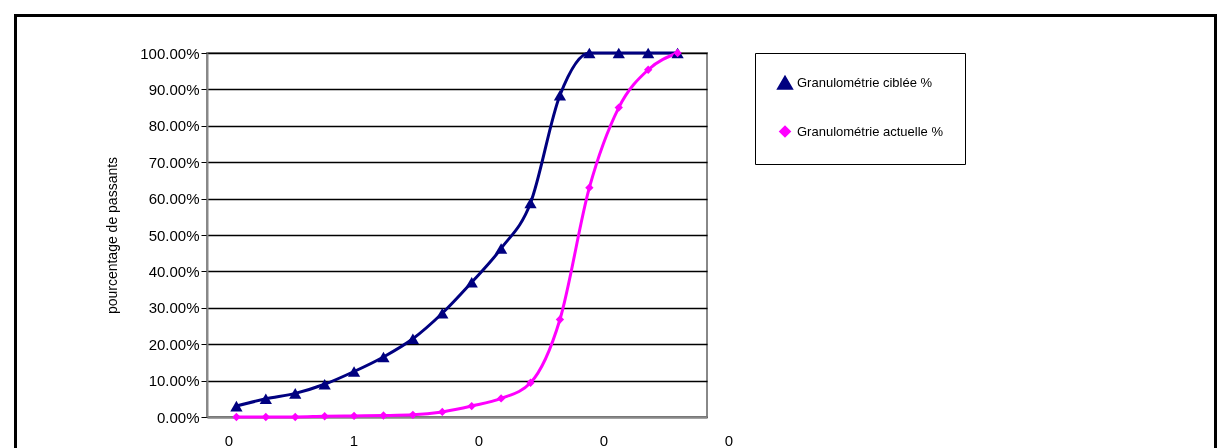  I want to click on text: 1, so click(354, 440).